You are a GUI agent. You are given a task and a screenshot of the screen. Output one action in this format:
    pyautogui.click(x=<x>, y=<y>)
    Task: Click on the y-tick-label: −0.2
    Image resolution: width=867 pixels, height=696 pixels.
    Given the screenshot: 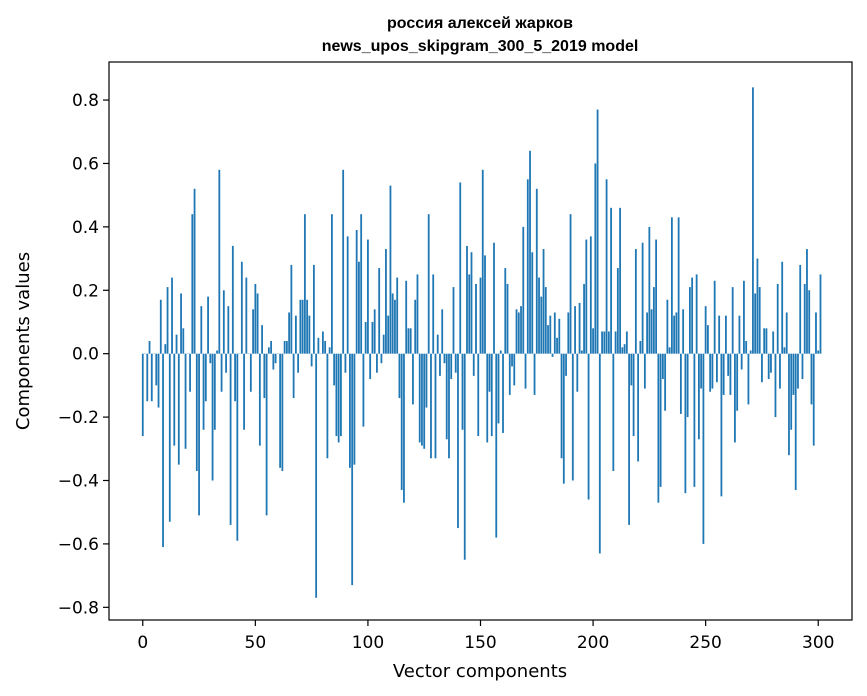 What is the action you would take?
    pyautogui.click(x=78, y=418)
    